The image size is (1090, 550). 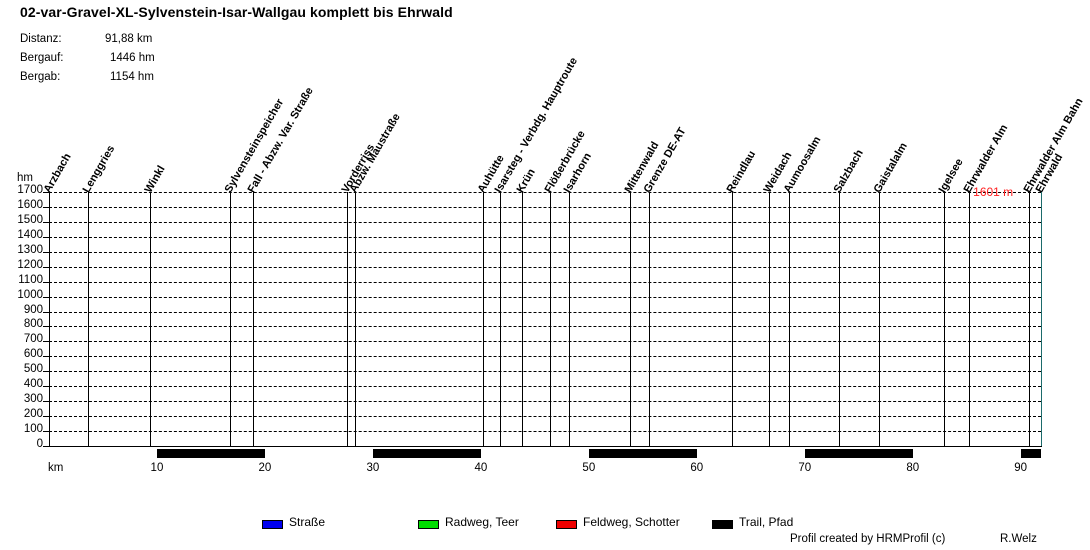 What do you see at coordinates (33, 354) in the screenshot?
I see `y-tick-label: 600` at bounding box center [33, 354].